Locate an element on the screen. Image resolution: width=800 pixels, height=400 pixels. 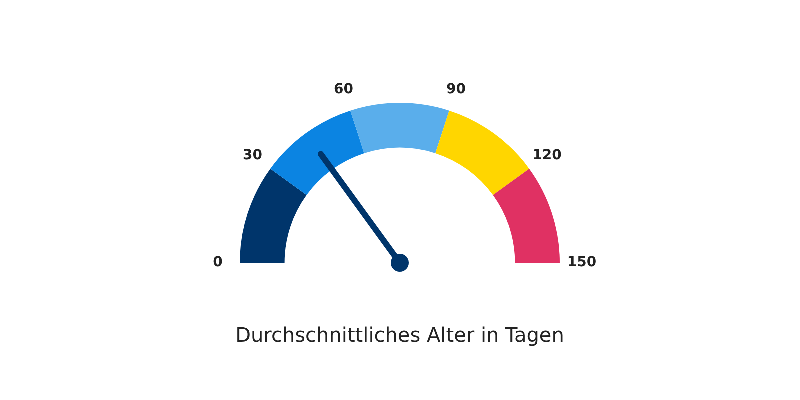
slice-label: 90 is located at coordinates (456, 90).